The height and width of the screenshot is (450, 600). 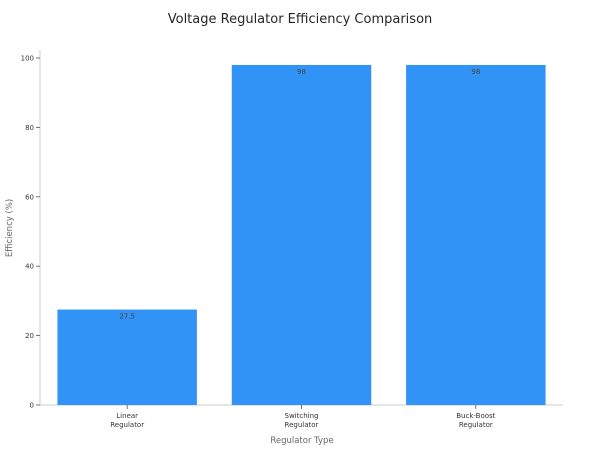 I want to click on bar-data-label: 27.5, so click(x=127, y=317).